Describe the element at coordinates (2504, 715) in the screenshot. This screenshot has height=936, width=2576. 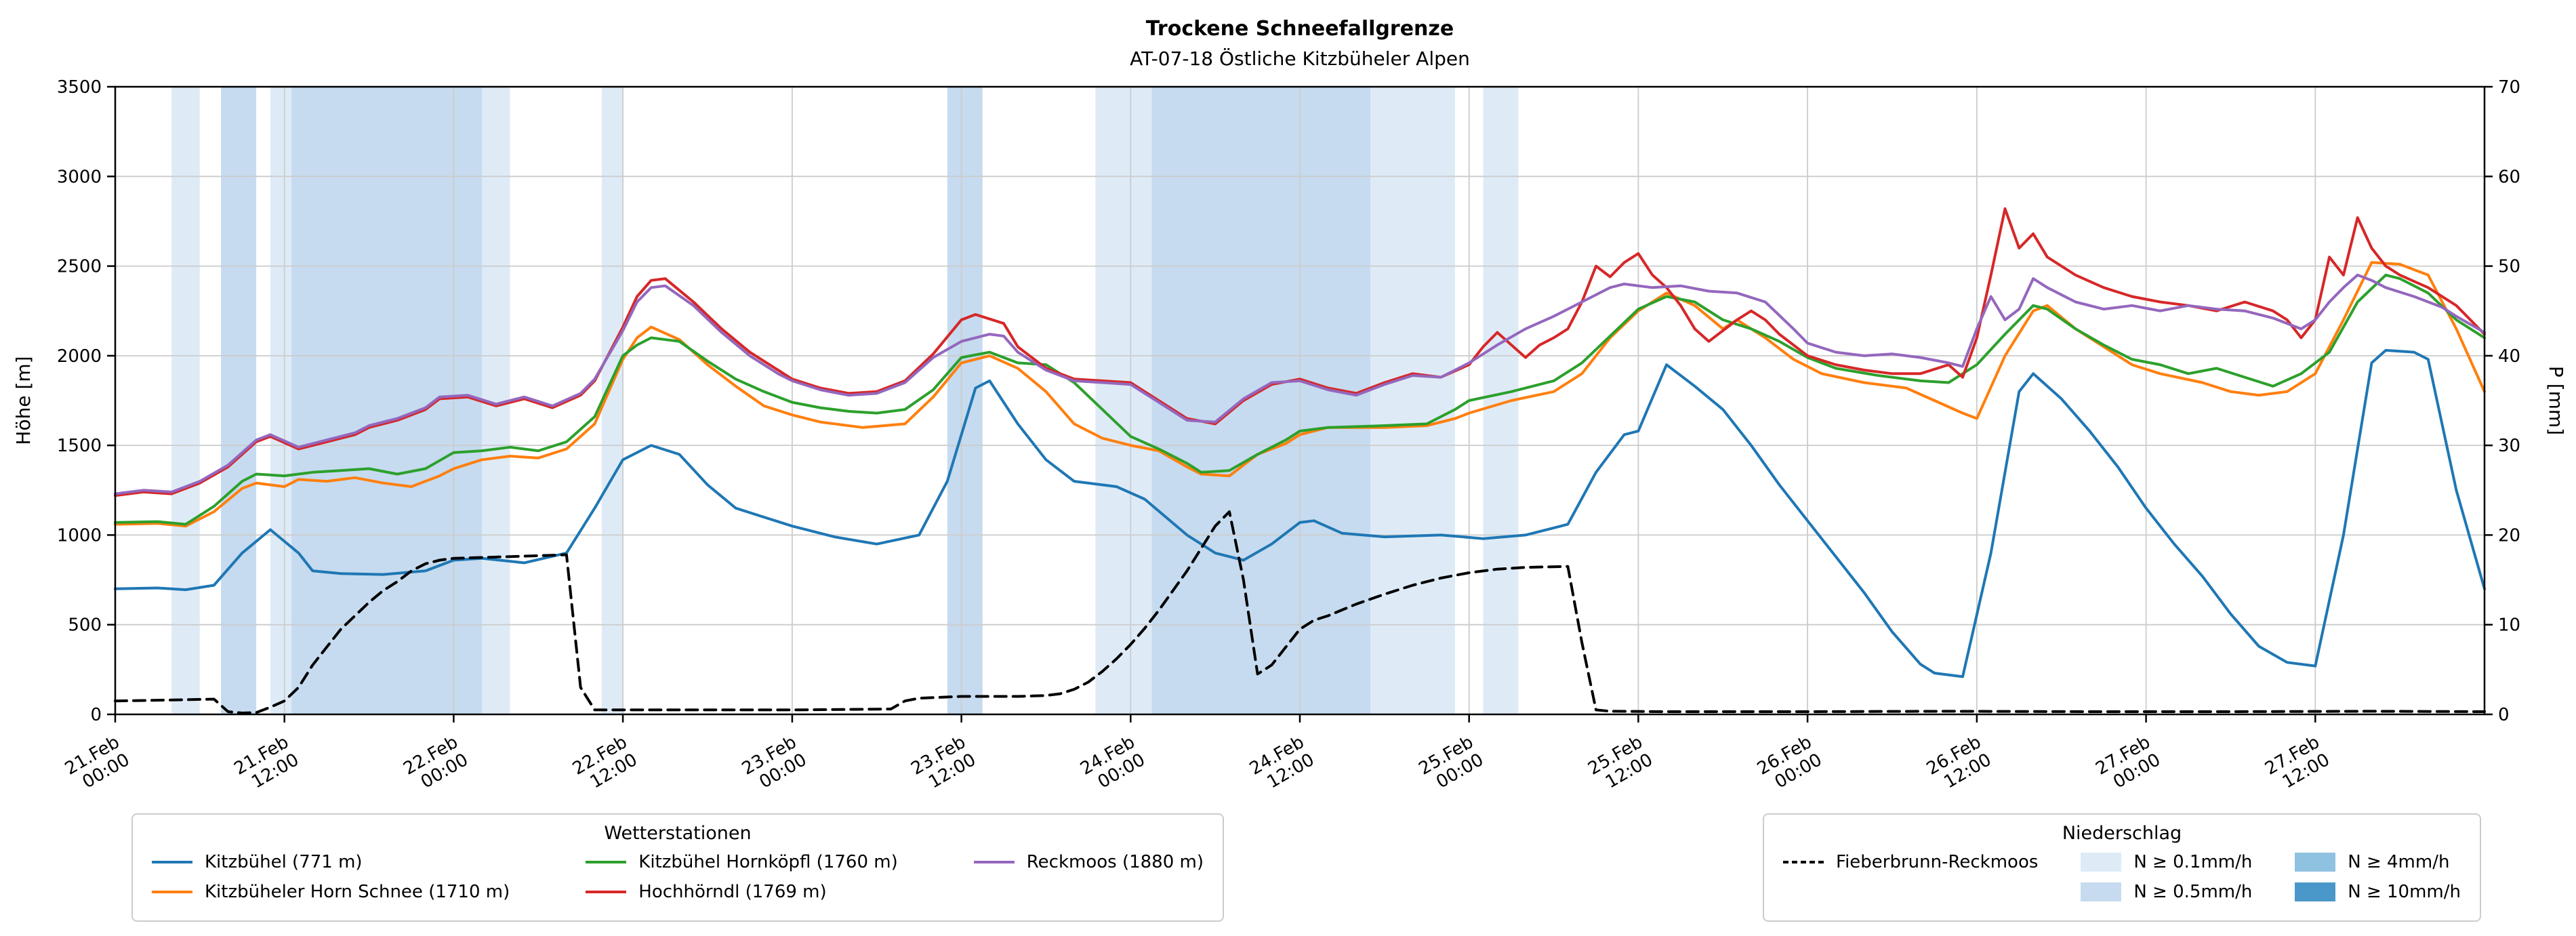
I see `y-right-tick-label: 0` at that location.